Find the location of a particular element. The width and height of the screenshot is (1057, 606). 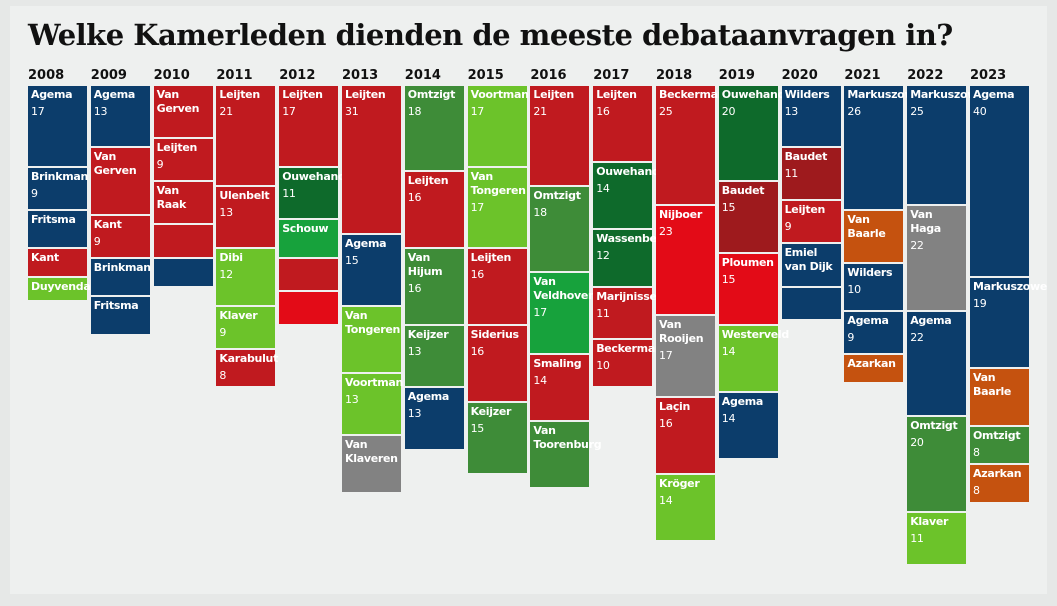

block: Van Tongeren is located at coordinates (371, 339).